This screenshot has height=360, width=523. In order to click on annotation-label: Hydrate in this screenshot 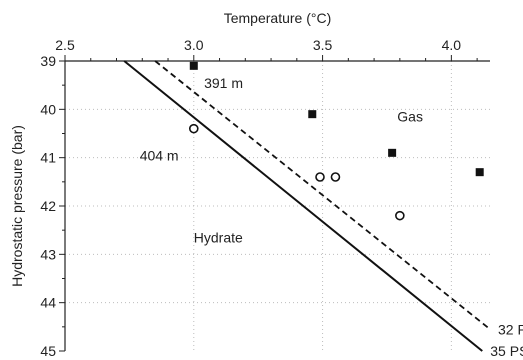, I will do `click(218, 237)`.